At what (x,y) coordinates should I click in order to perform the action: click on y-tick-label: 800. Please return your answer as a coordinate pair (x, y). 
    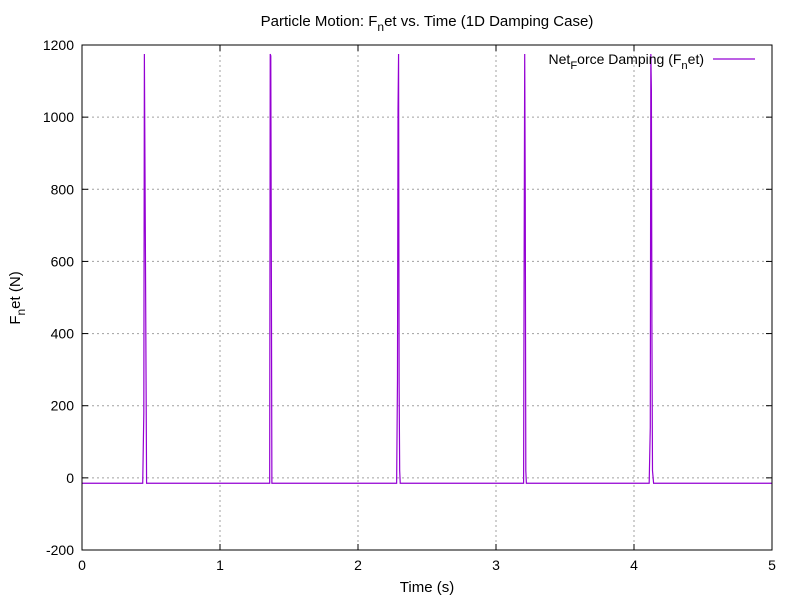
    Looking at the image, I should click on (63, 189).